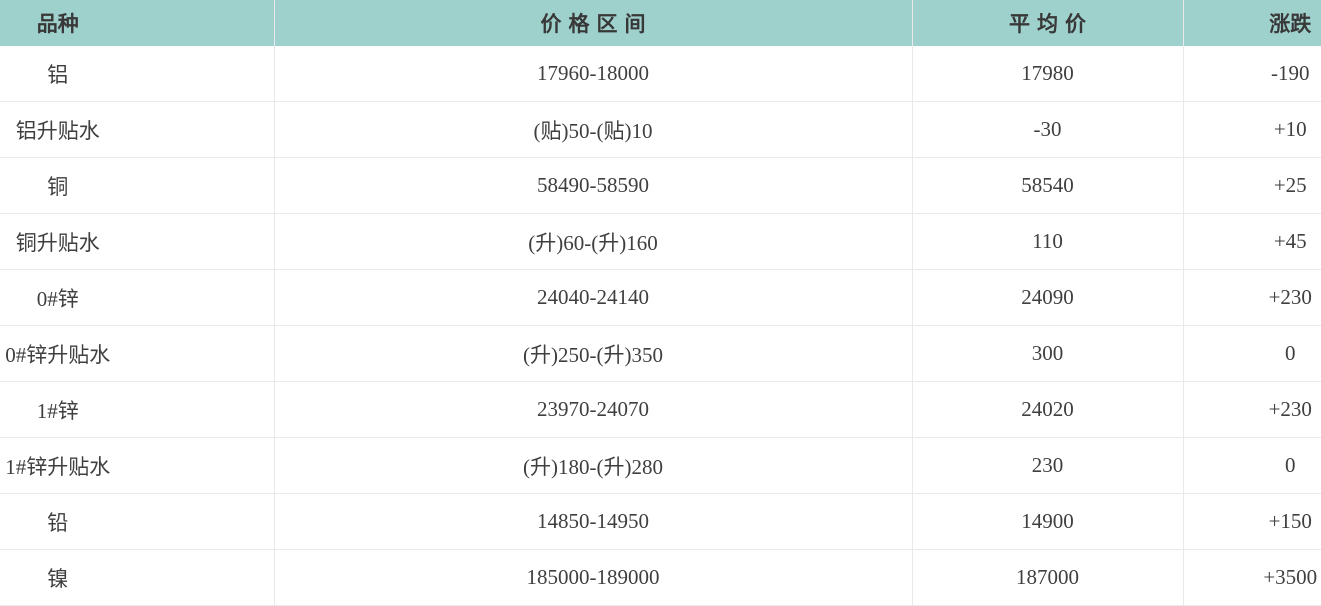 This screenshot has height=606, width=1321. Describe the element at coordinates (1252, 129) in the screenshot. I see `change-cell: +10` at that location.